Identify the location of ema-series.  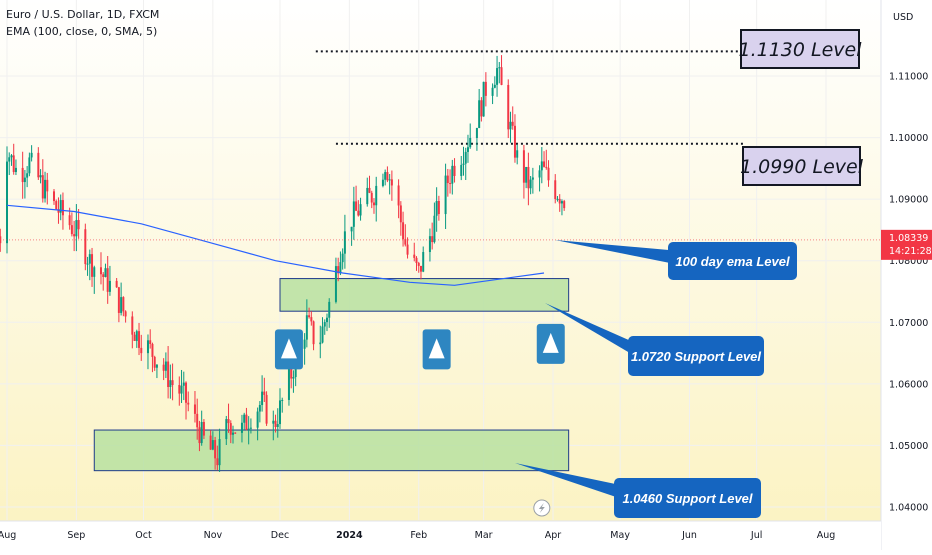
(440, 245).